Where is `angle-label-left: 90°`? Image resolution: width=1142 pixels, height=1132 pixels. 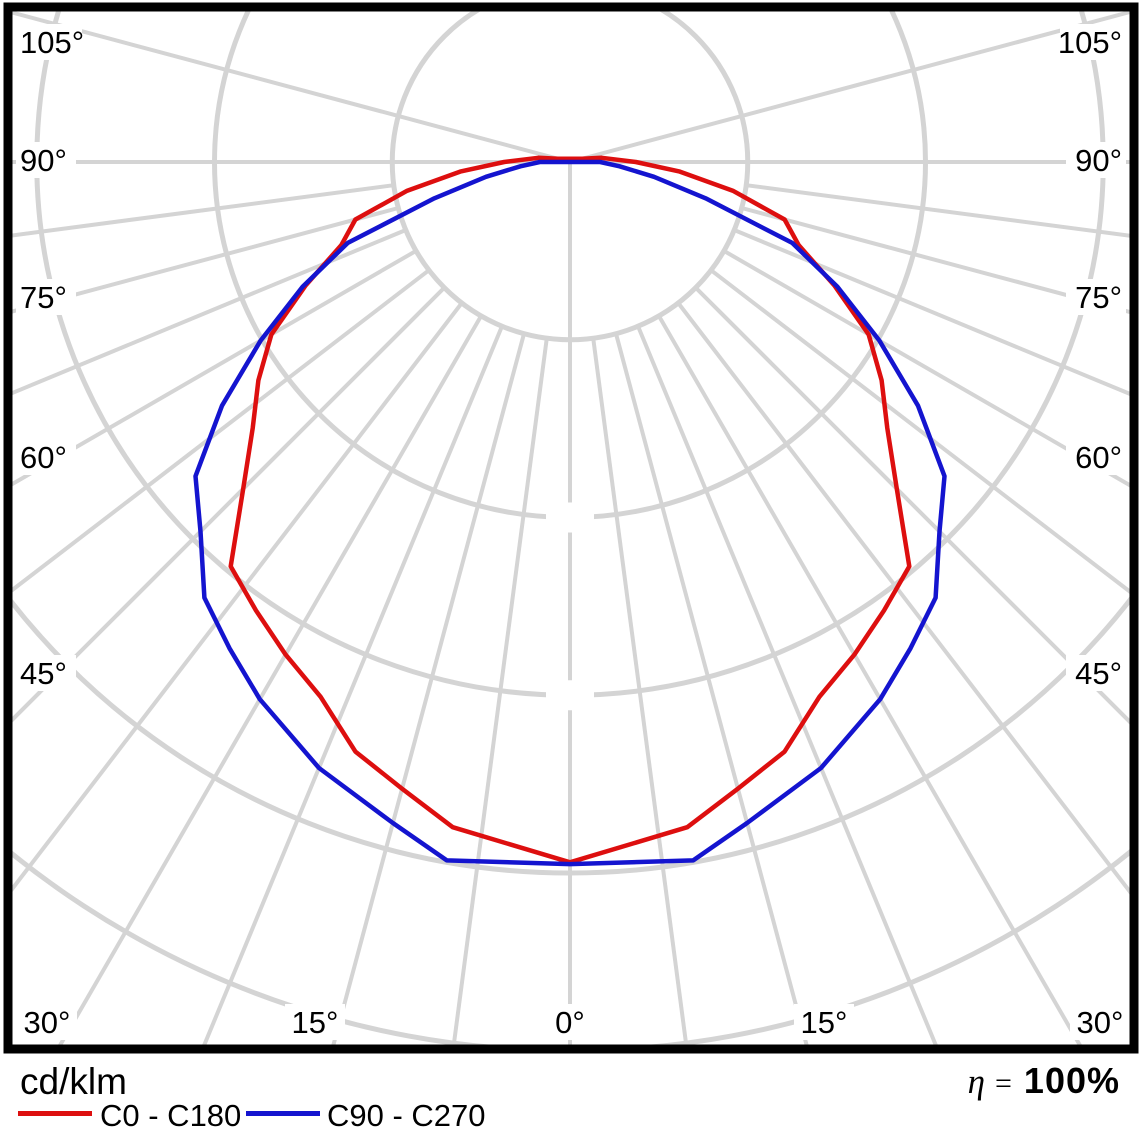
angle-label-left: 90° is located at coordinates (43, 160).